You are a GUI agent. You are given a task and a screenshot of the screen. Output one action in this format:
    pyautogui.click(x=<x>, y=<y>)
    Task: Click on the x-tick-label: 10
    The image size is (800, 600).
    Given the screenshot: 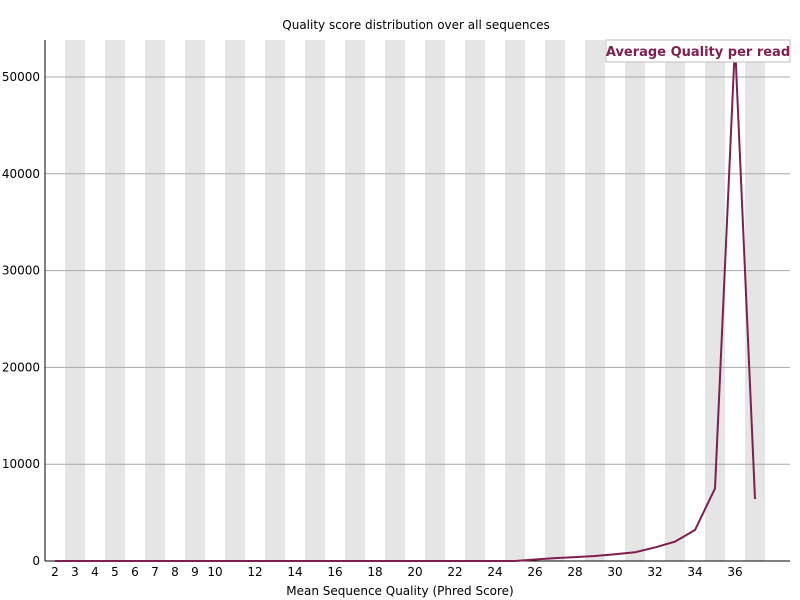 What is the action you would take?
    pyautogui.click(x=214, y=572)
    